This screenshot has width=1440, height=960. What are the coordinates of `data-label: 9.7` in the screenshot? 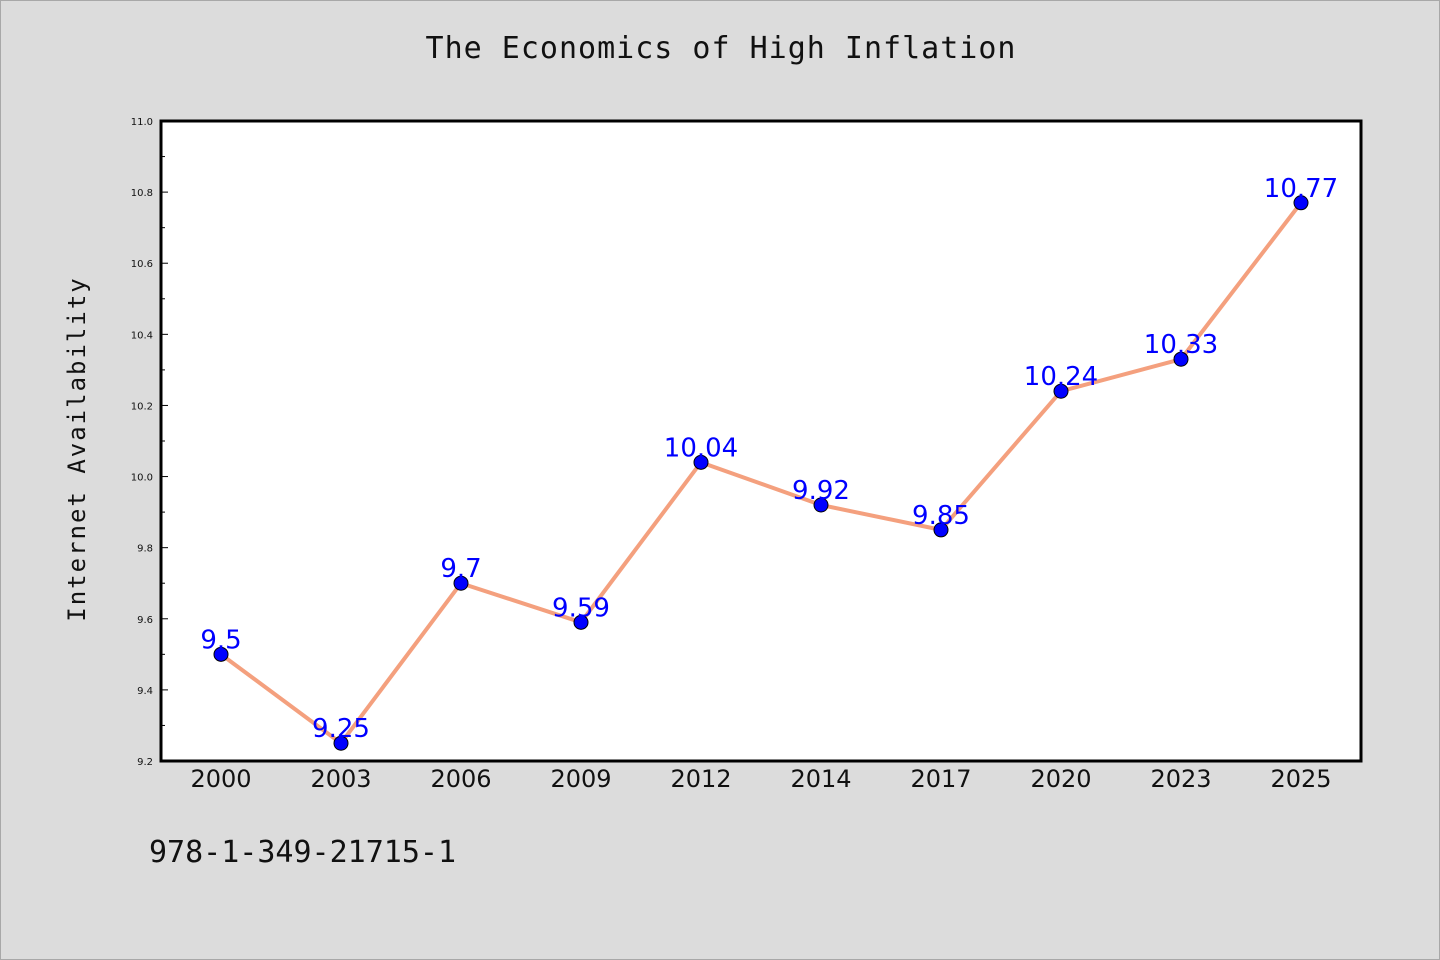 It's located at (460, 569).